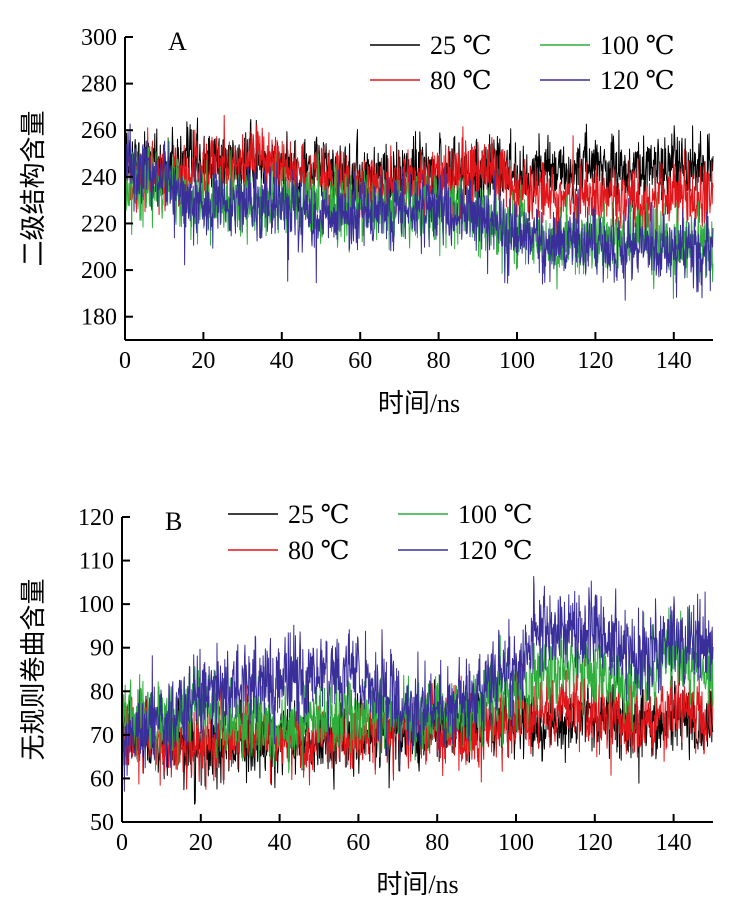 This screenshot has height=914, width=740. I want to click on y-tick-label: 50, so click(102, 823).